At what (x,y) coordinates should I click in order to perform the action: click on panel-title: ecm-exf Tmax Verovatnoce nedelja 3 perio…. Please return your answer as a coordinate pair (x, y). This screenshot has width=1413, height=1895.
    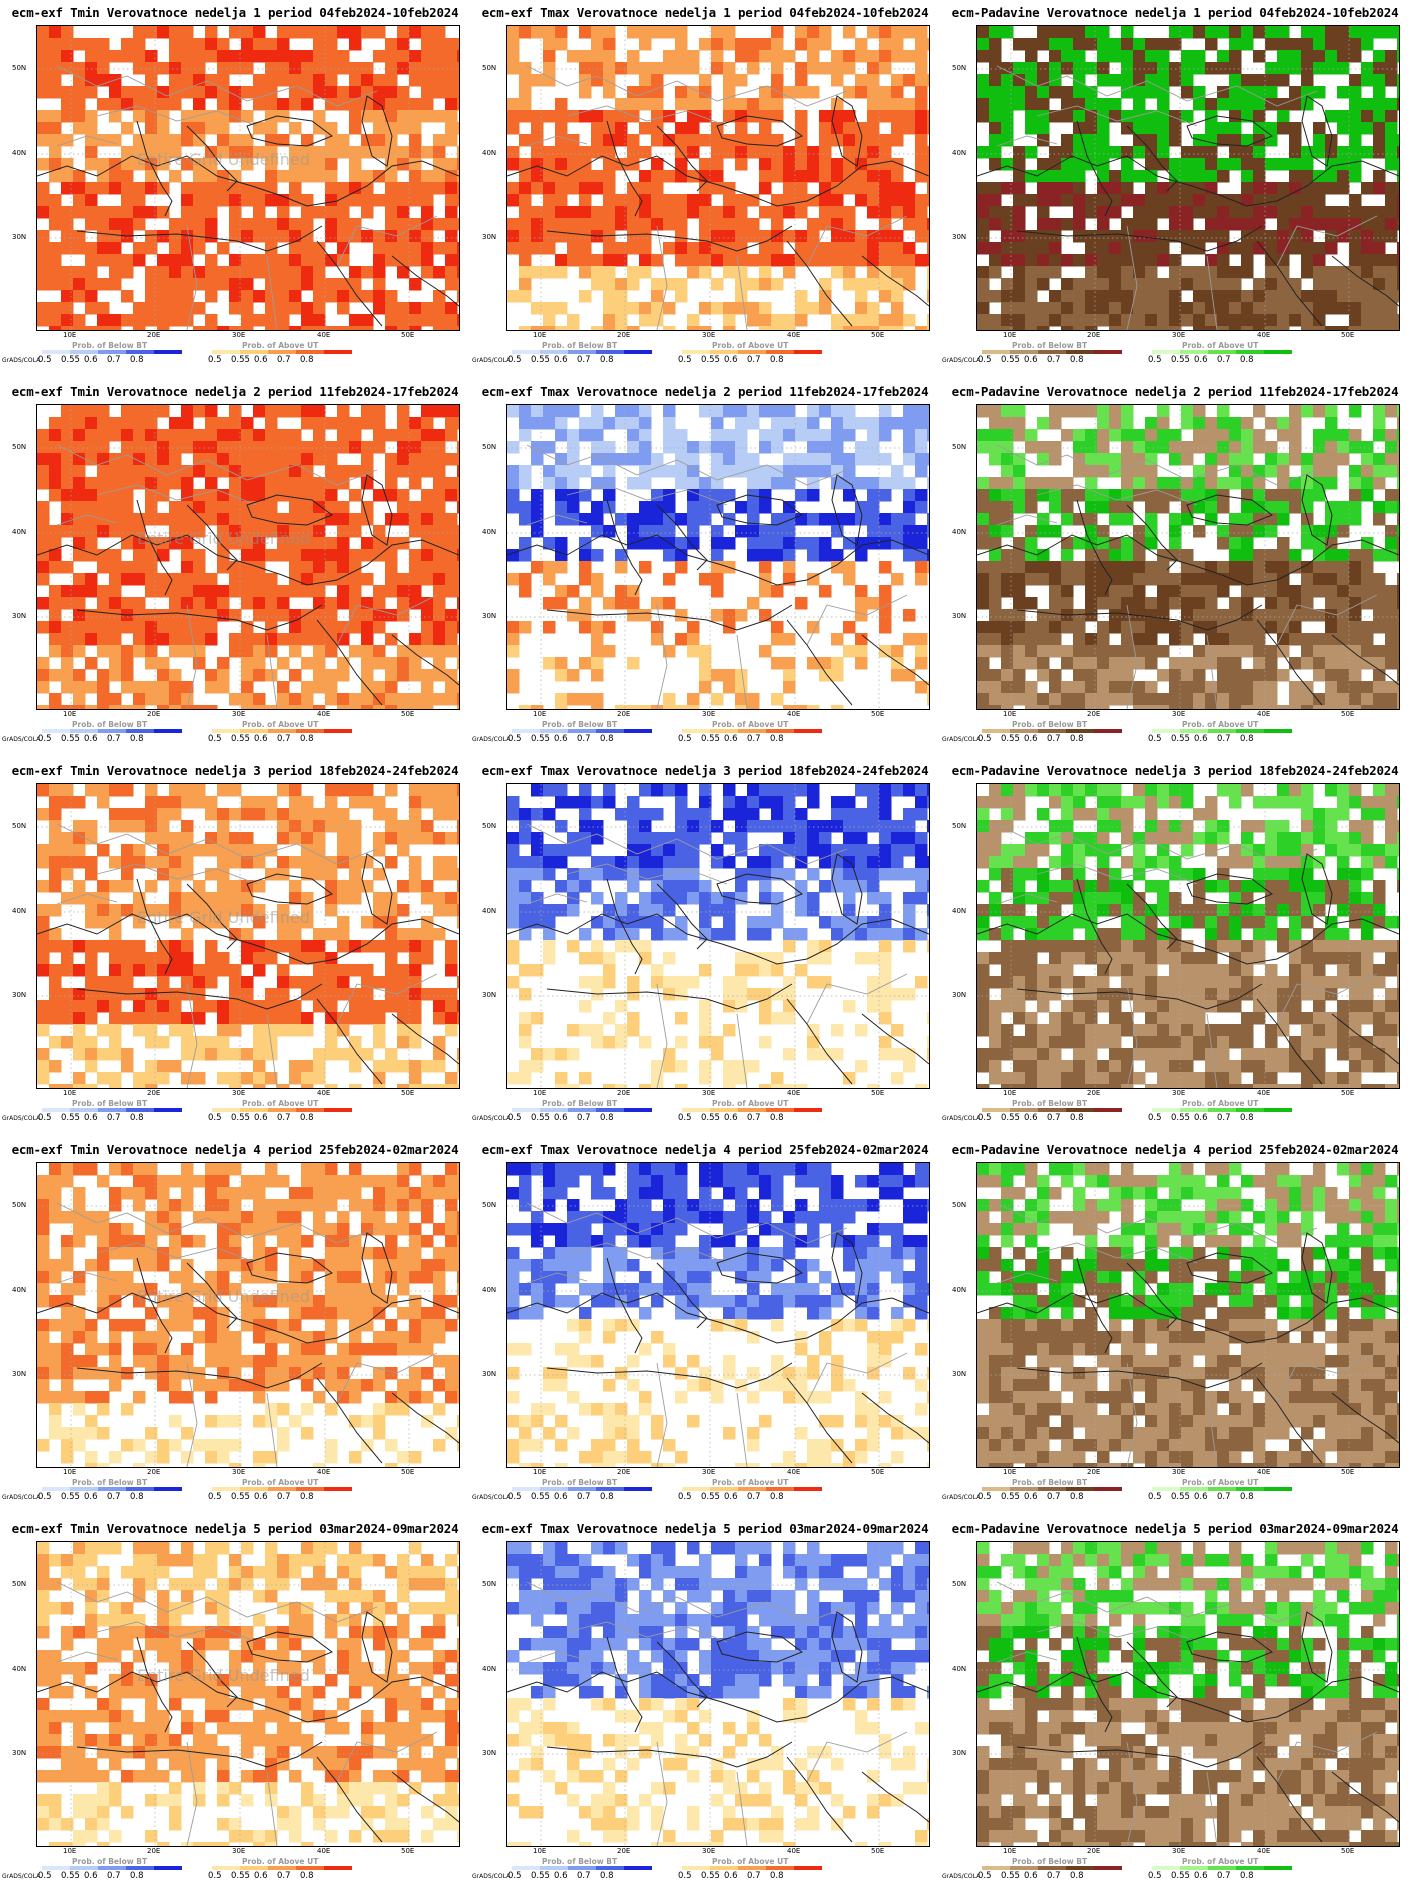
    Looking at the image, I should click on (705, 770).